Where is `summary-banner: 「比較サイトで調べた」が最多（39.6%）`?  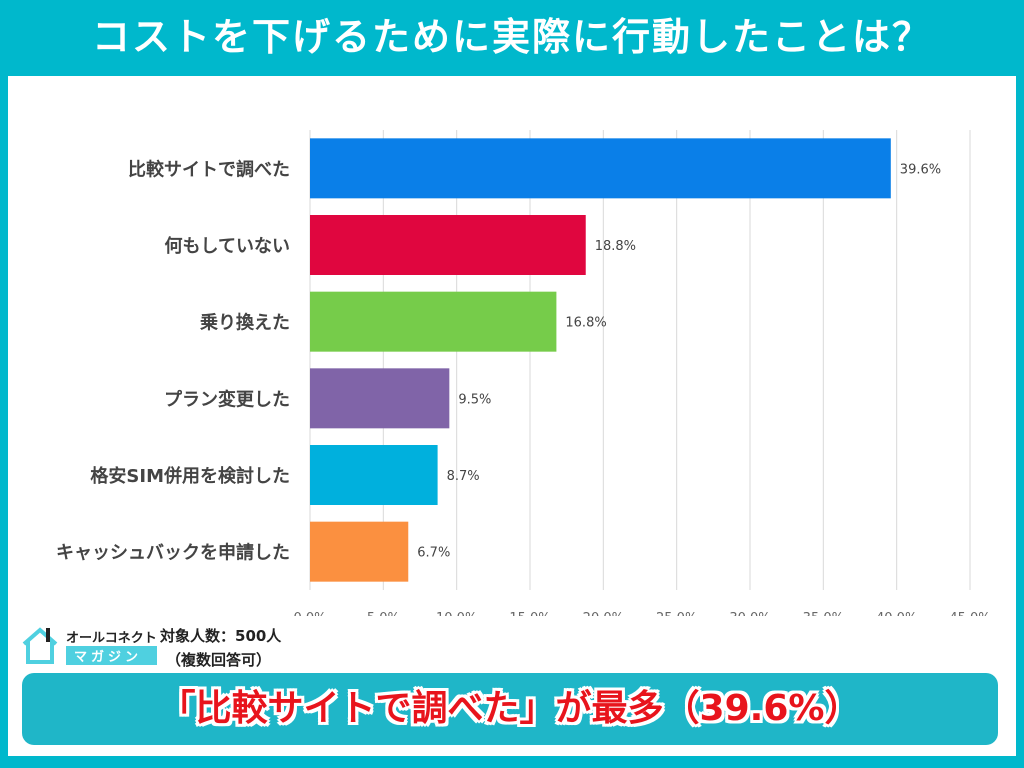
summary-banner: 「比較サイトで調べた」が最多（39.6%） is located at coordinates (510, 709).